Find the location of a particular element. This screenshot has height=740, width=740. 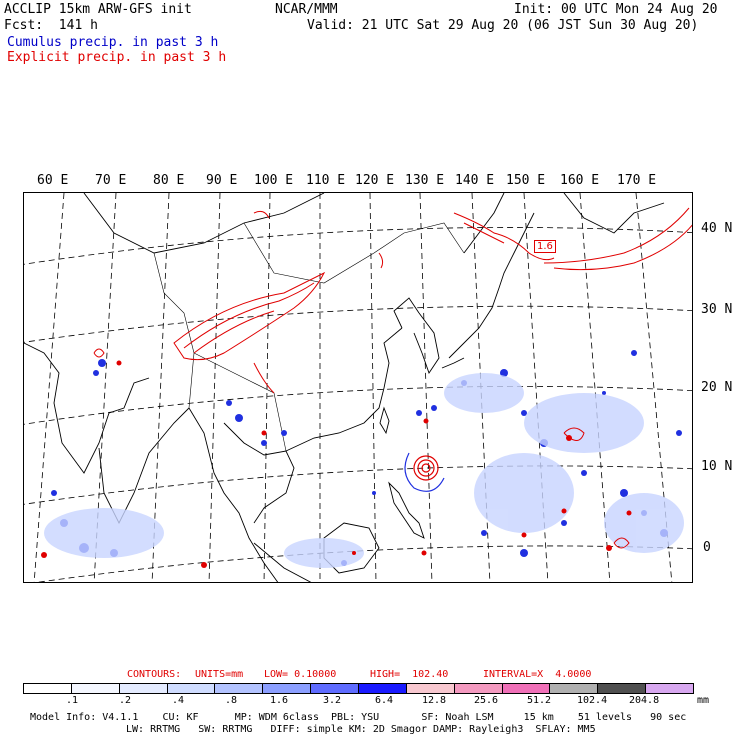

contours-high: HIGH= 102.40 is located at coordinates (409, 674).